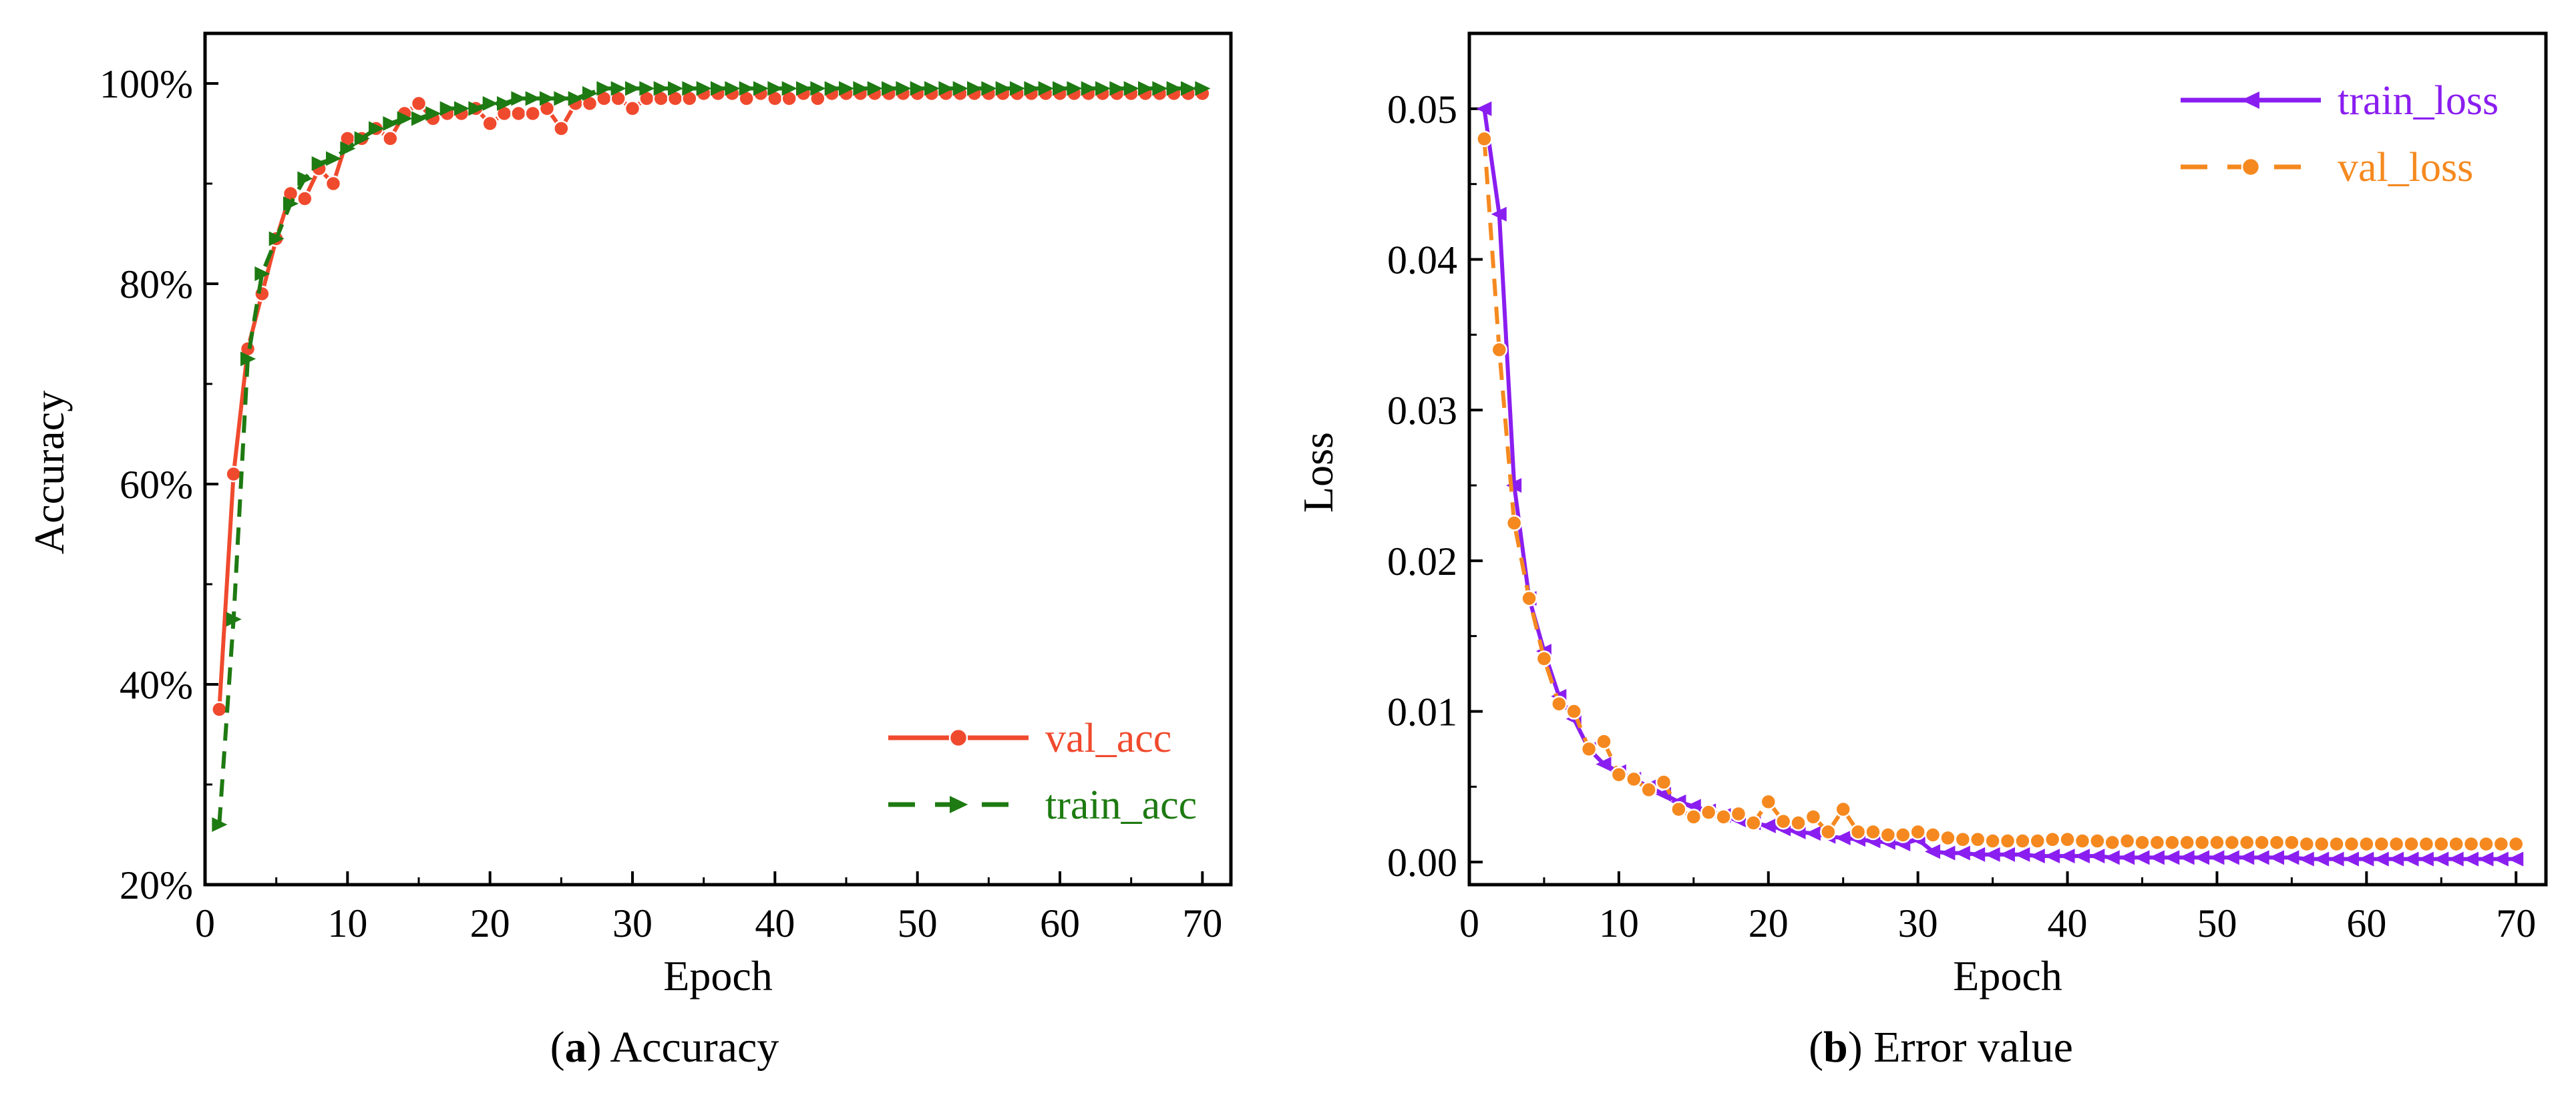 Image resolution: width=2576 pixels, height=1105 pixels. What do you see at coordinates (958, 738) in the screenshot?
I see `panel-a-legend-marker-val-acc` at bounding box center [958, 738].